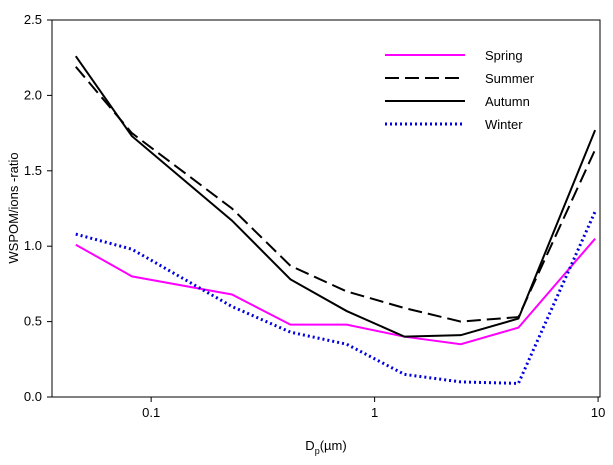 This screenshot has height=465, width=613. What do you see at coordinates (504, 124) in the screenshot?
I see `legend-label: Winter` at bounding box center [504, 124].